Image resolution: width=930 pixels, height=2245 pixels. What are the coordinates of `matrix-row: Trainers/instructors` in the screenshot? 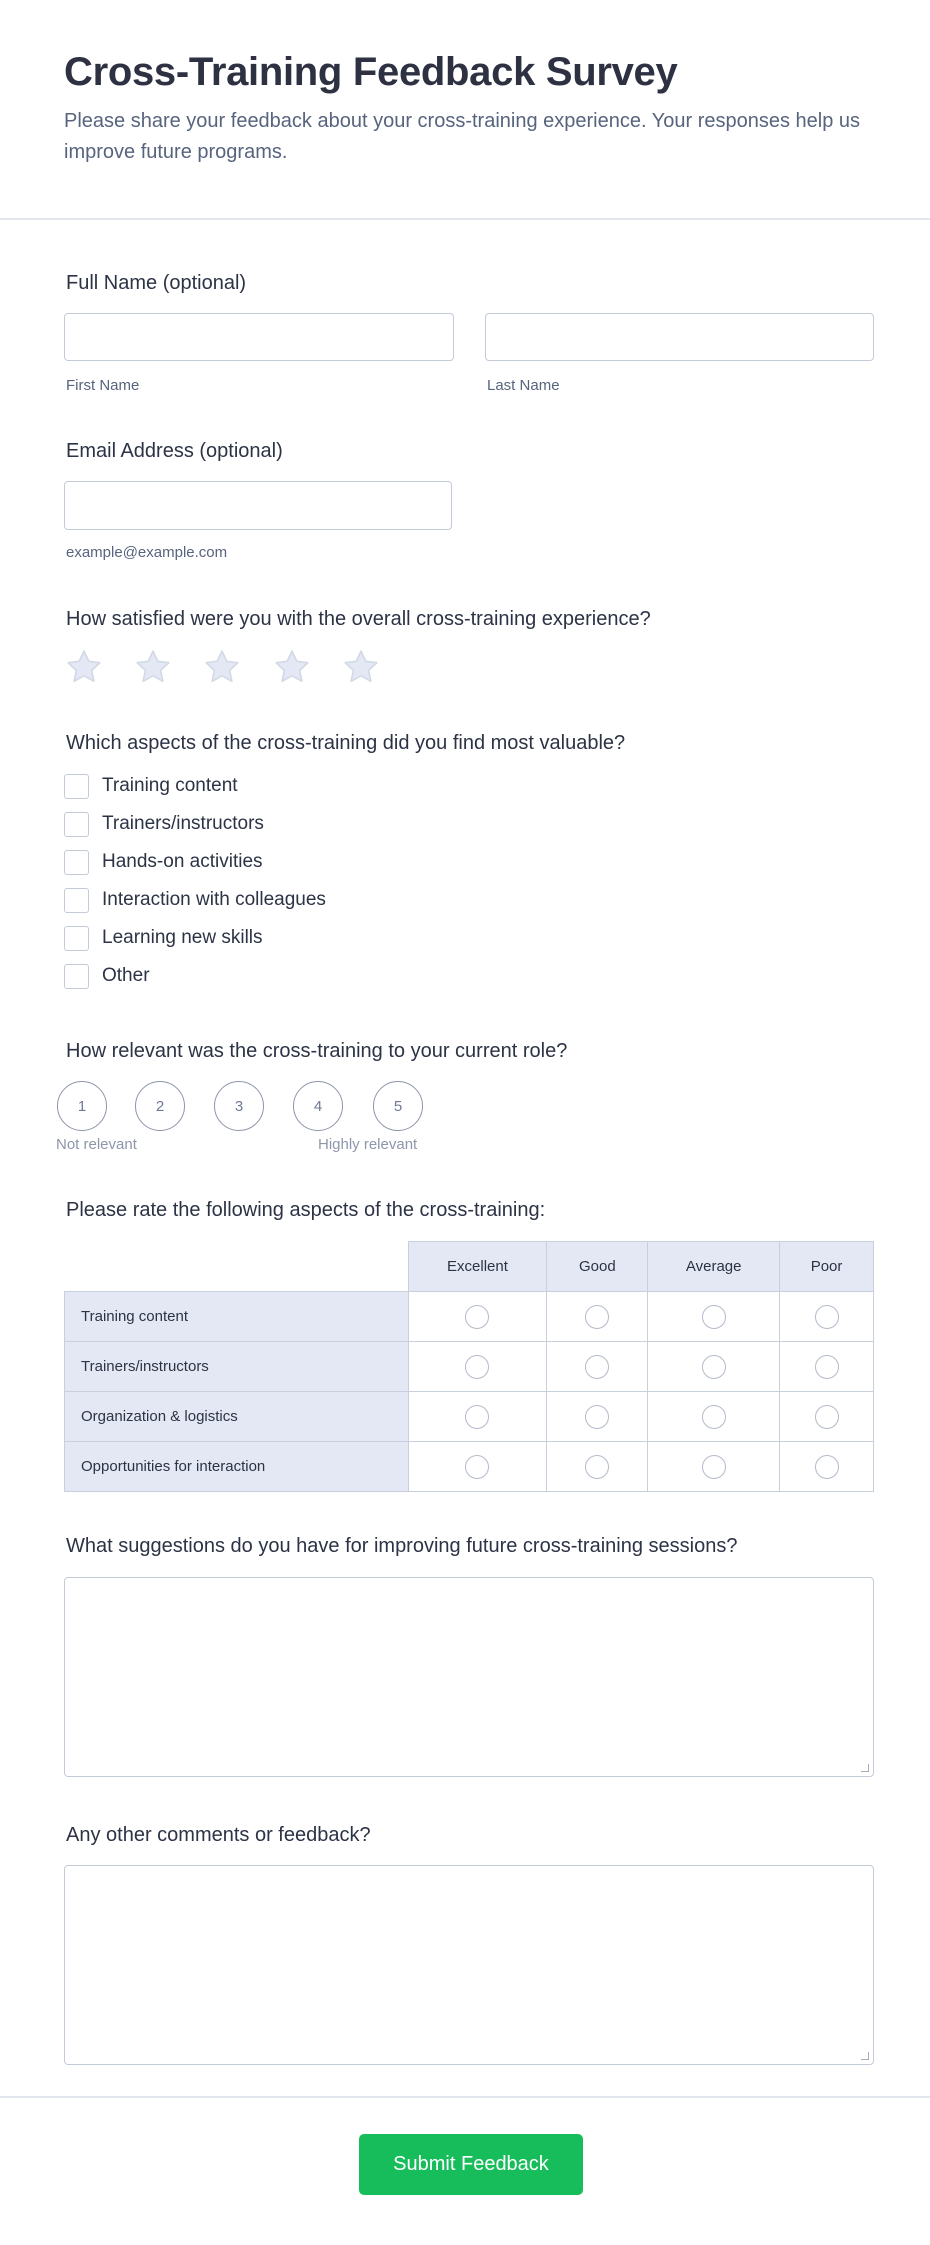 It's located at (469, 1366).